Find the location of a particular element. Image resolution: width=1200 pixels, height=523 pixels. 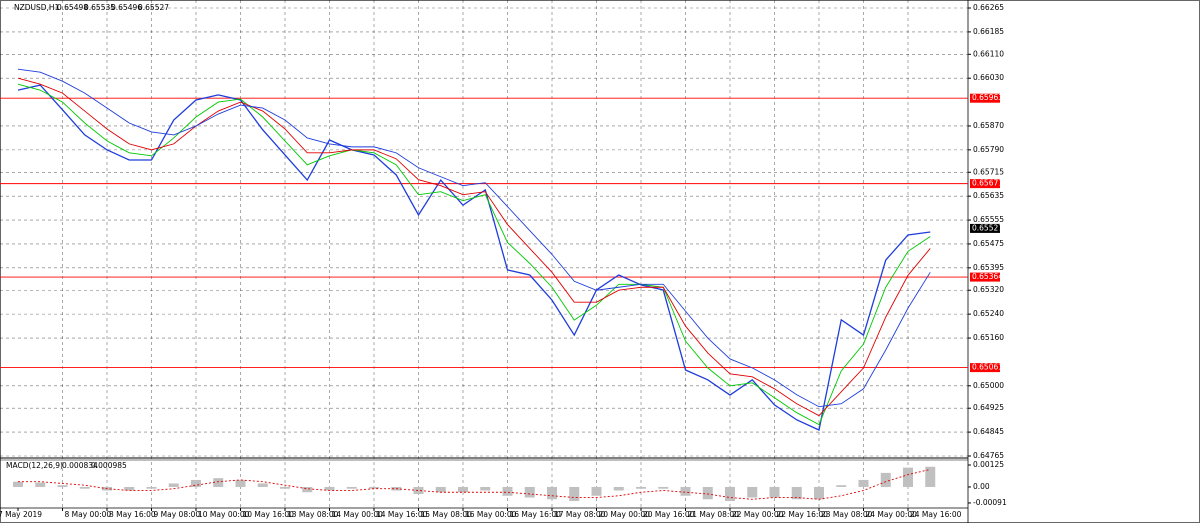

y-tick-label: 0.65715 is located at coordinates (988, 171).